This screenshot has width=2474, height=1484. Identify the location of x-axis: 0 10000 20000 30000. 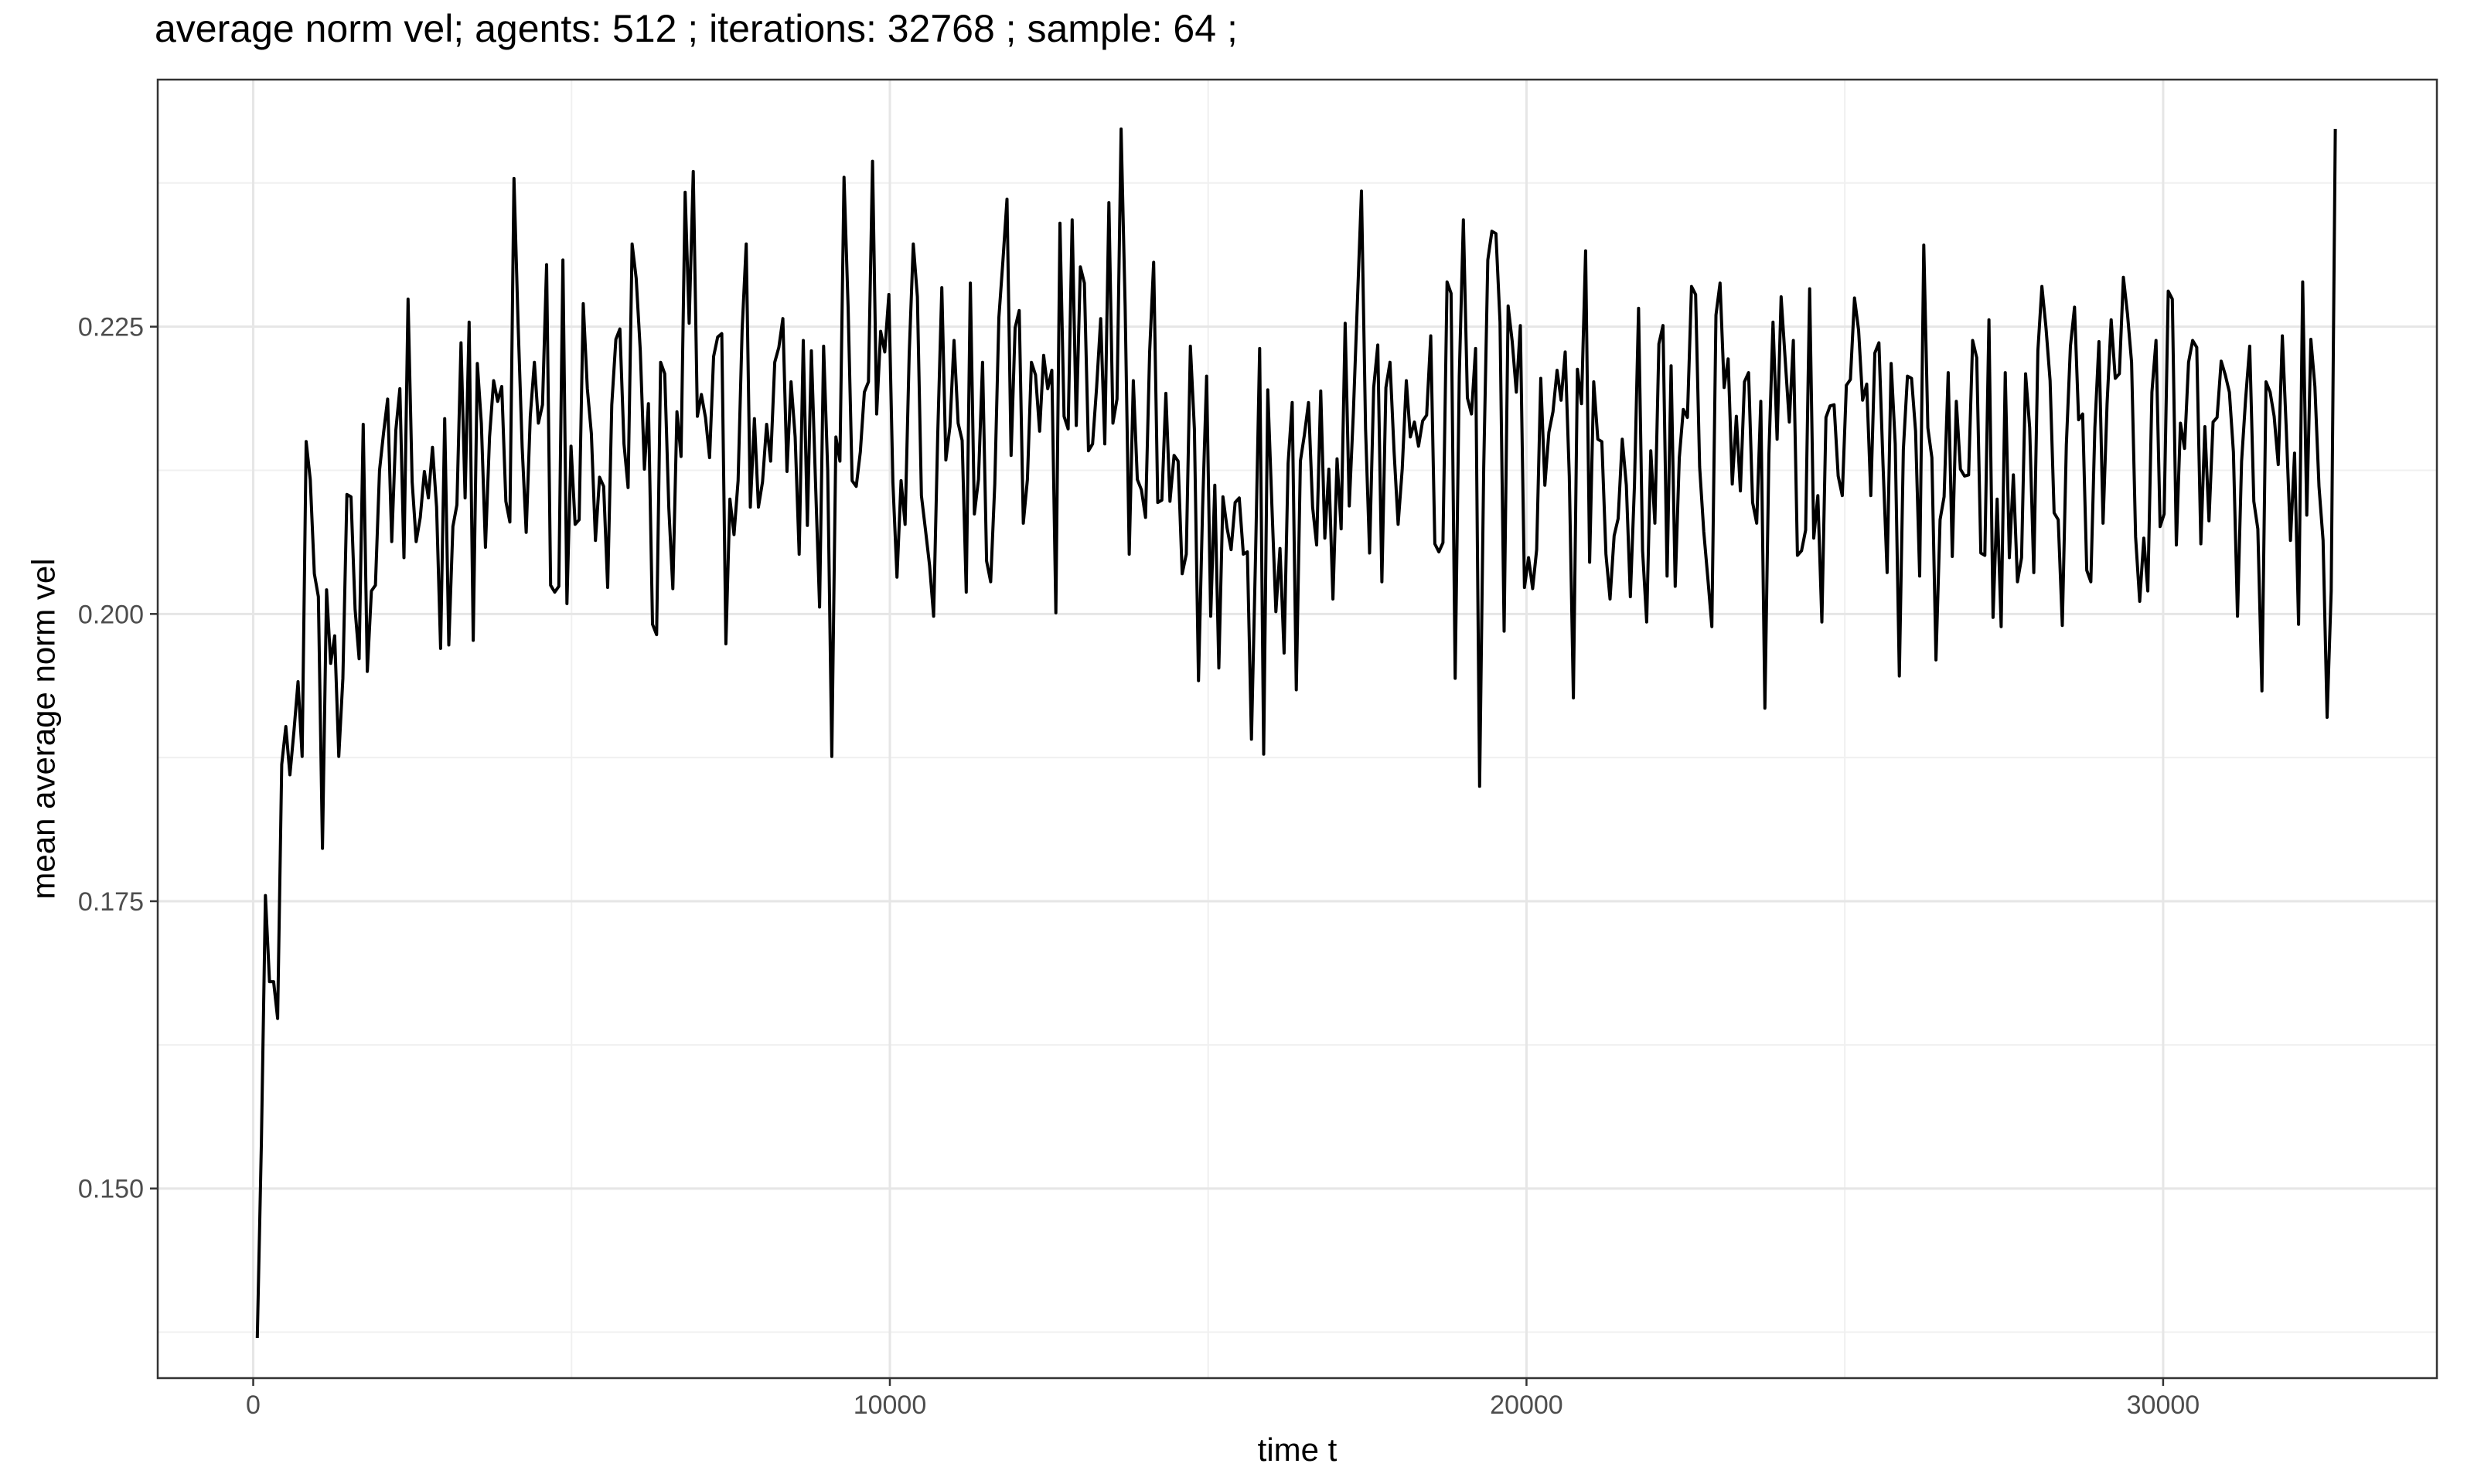
(1223, 1399).